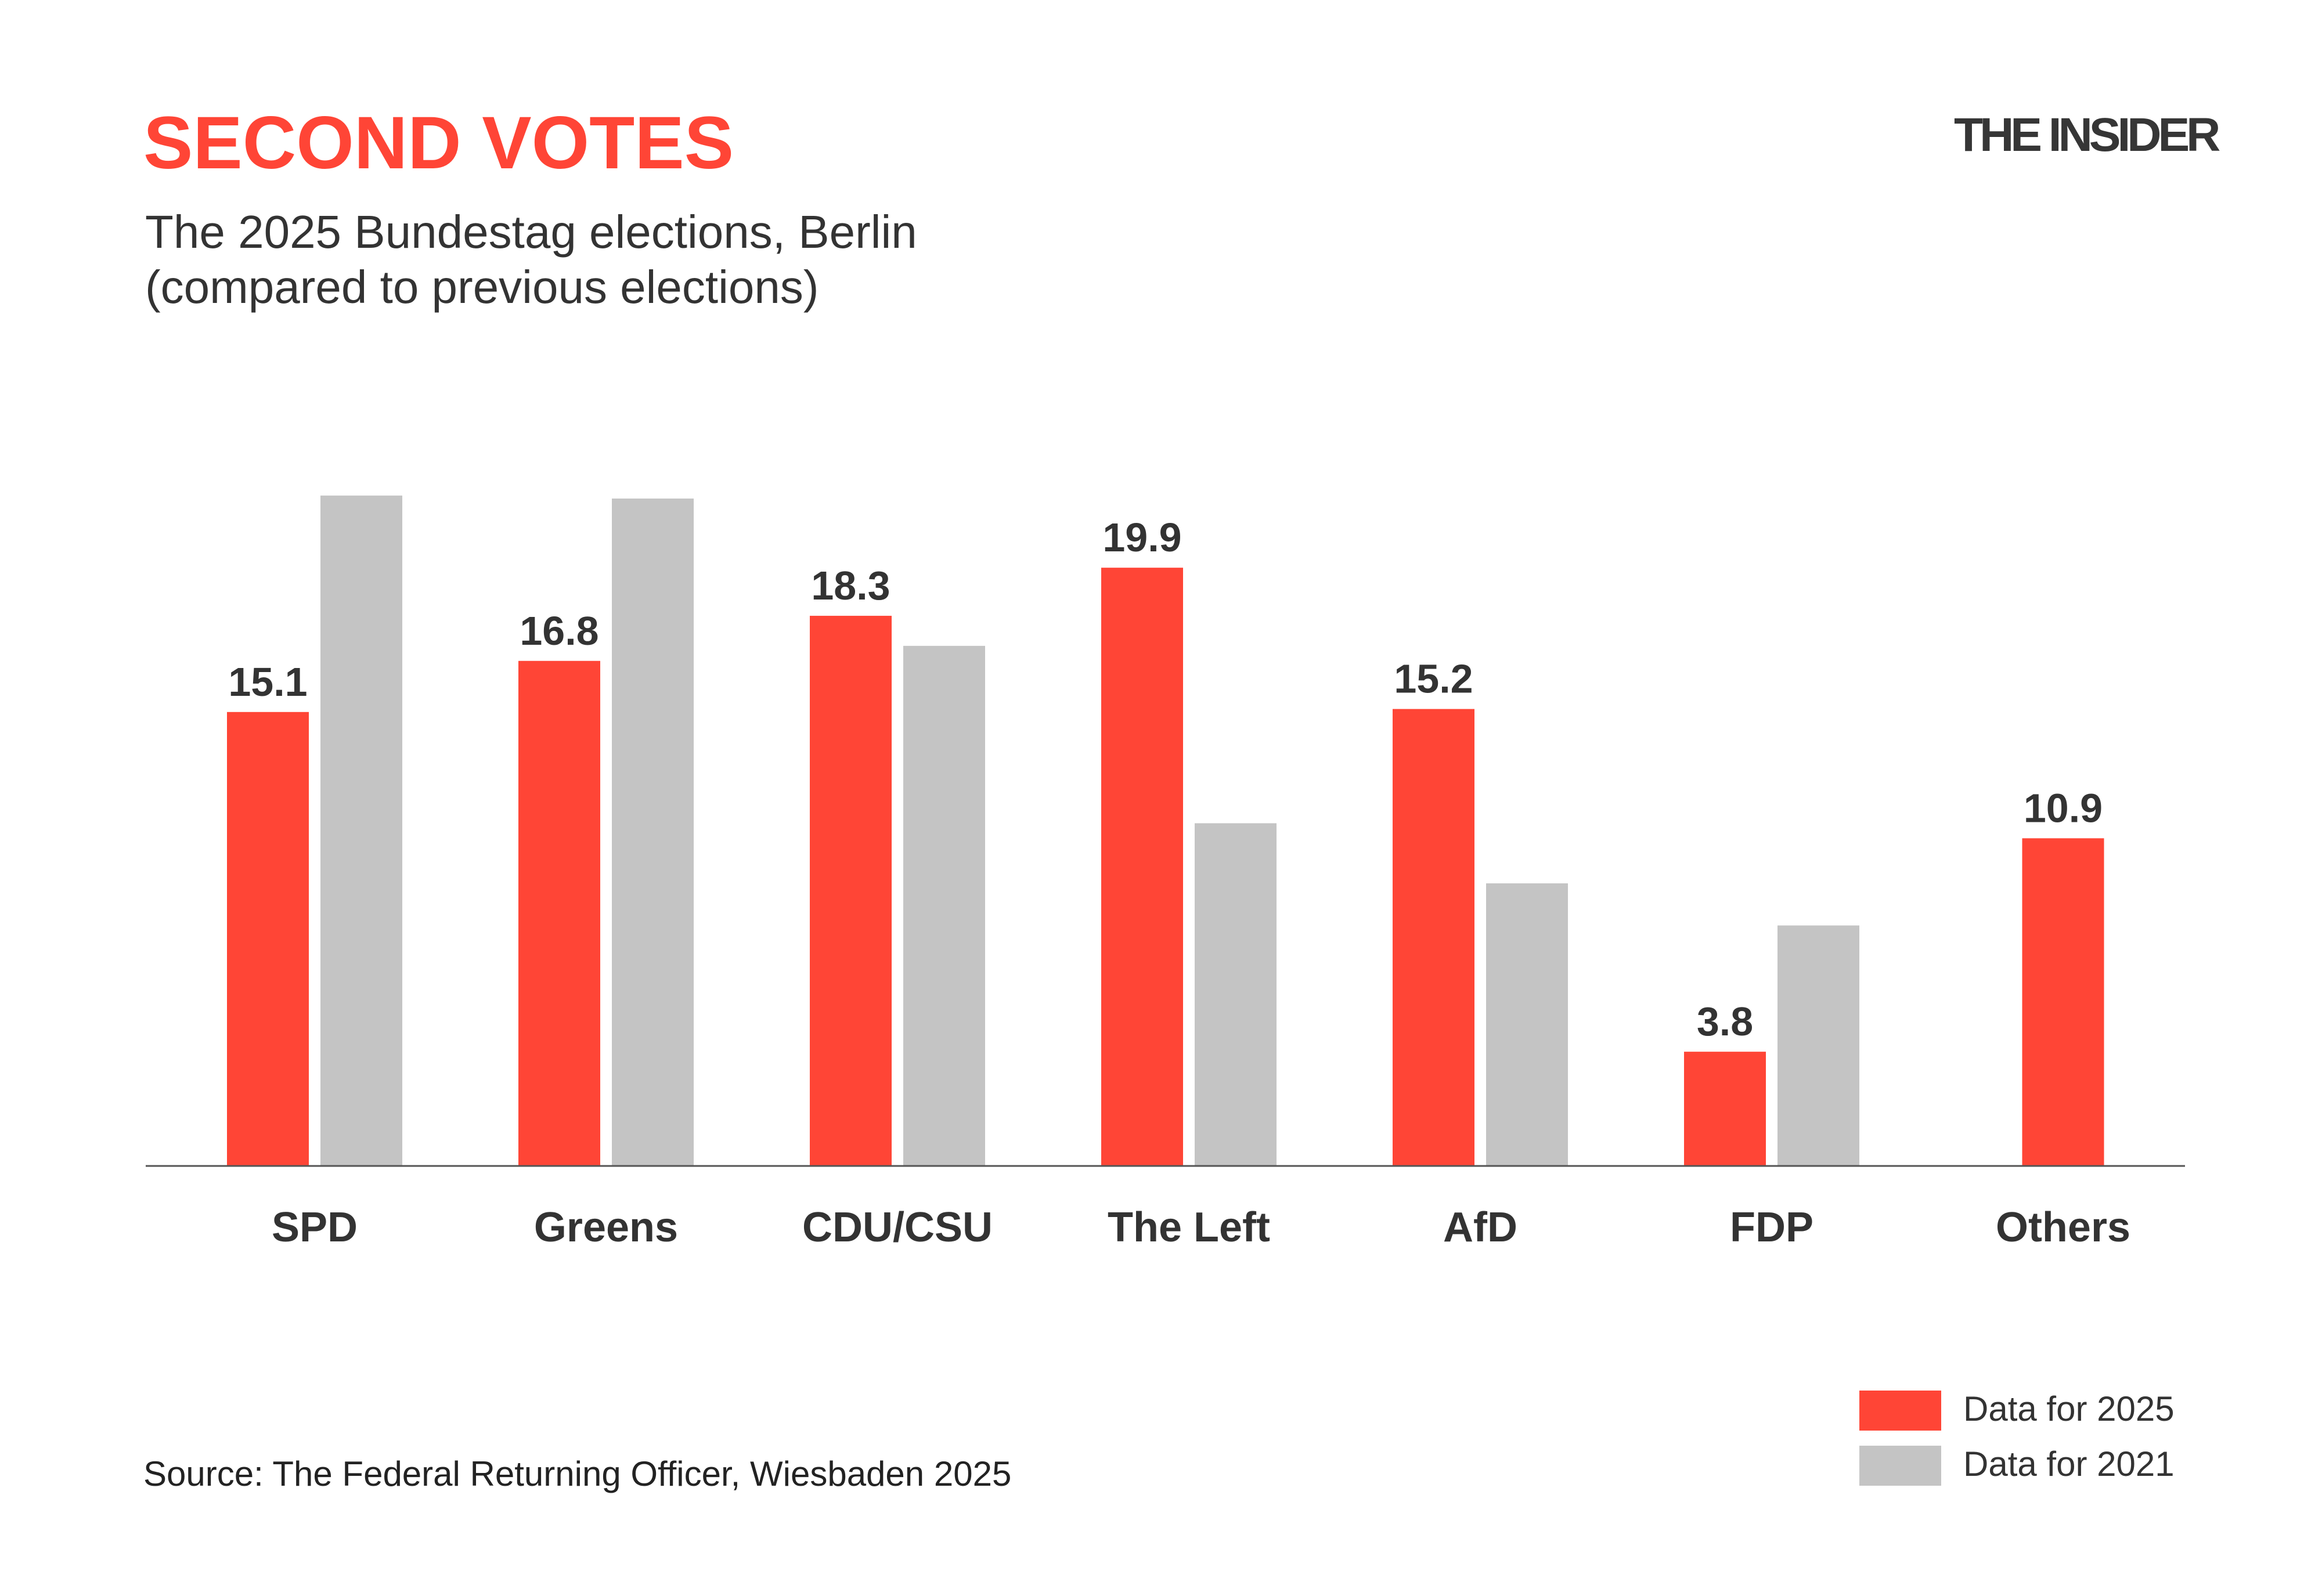 This screenshot has height=1596, width=2322. I want to click on category-label: AfD, so click(1480, 1228).